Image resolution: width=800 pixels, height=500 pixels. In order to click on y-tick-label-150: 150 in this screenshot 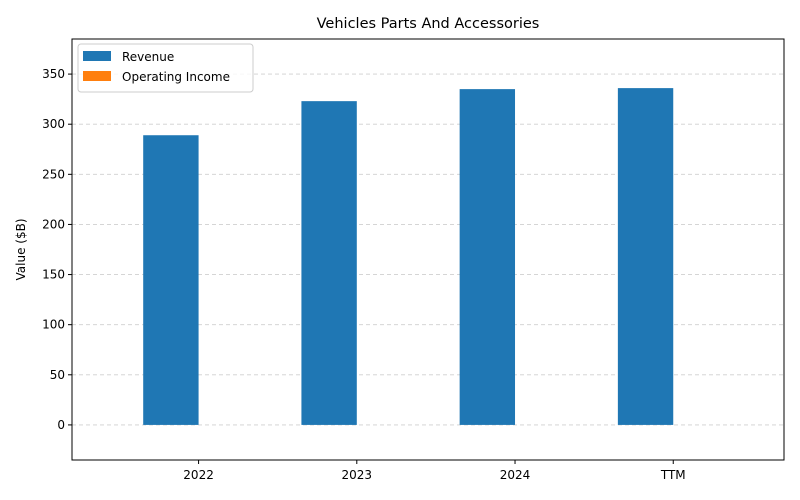, I will do `click(53, 275)`.